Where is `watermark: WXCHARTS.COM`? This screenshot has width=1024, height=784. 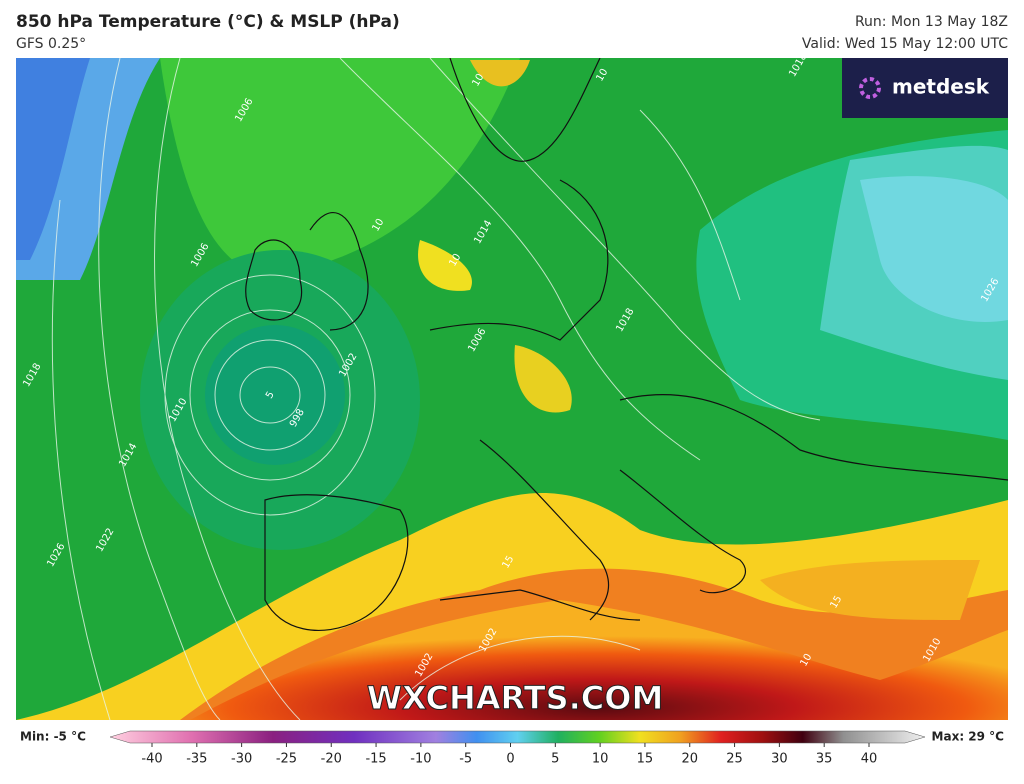 watermark: WXCHARTS.COM is located at coordinates (515, 698).